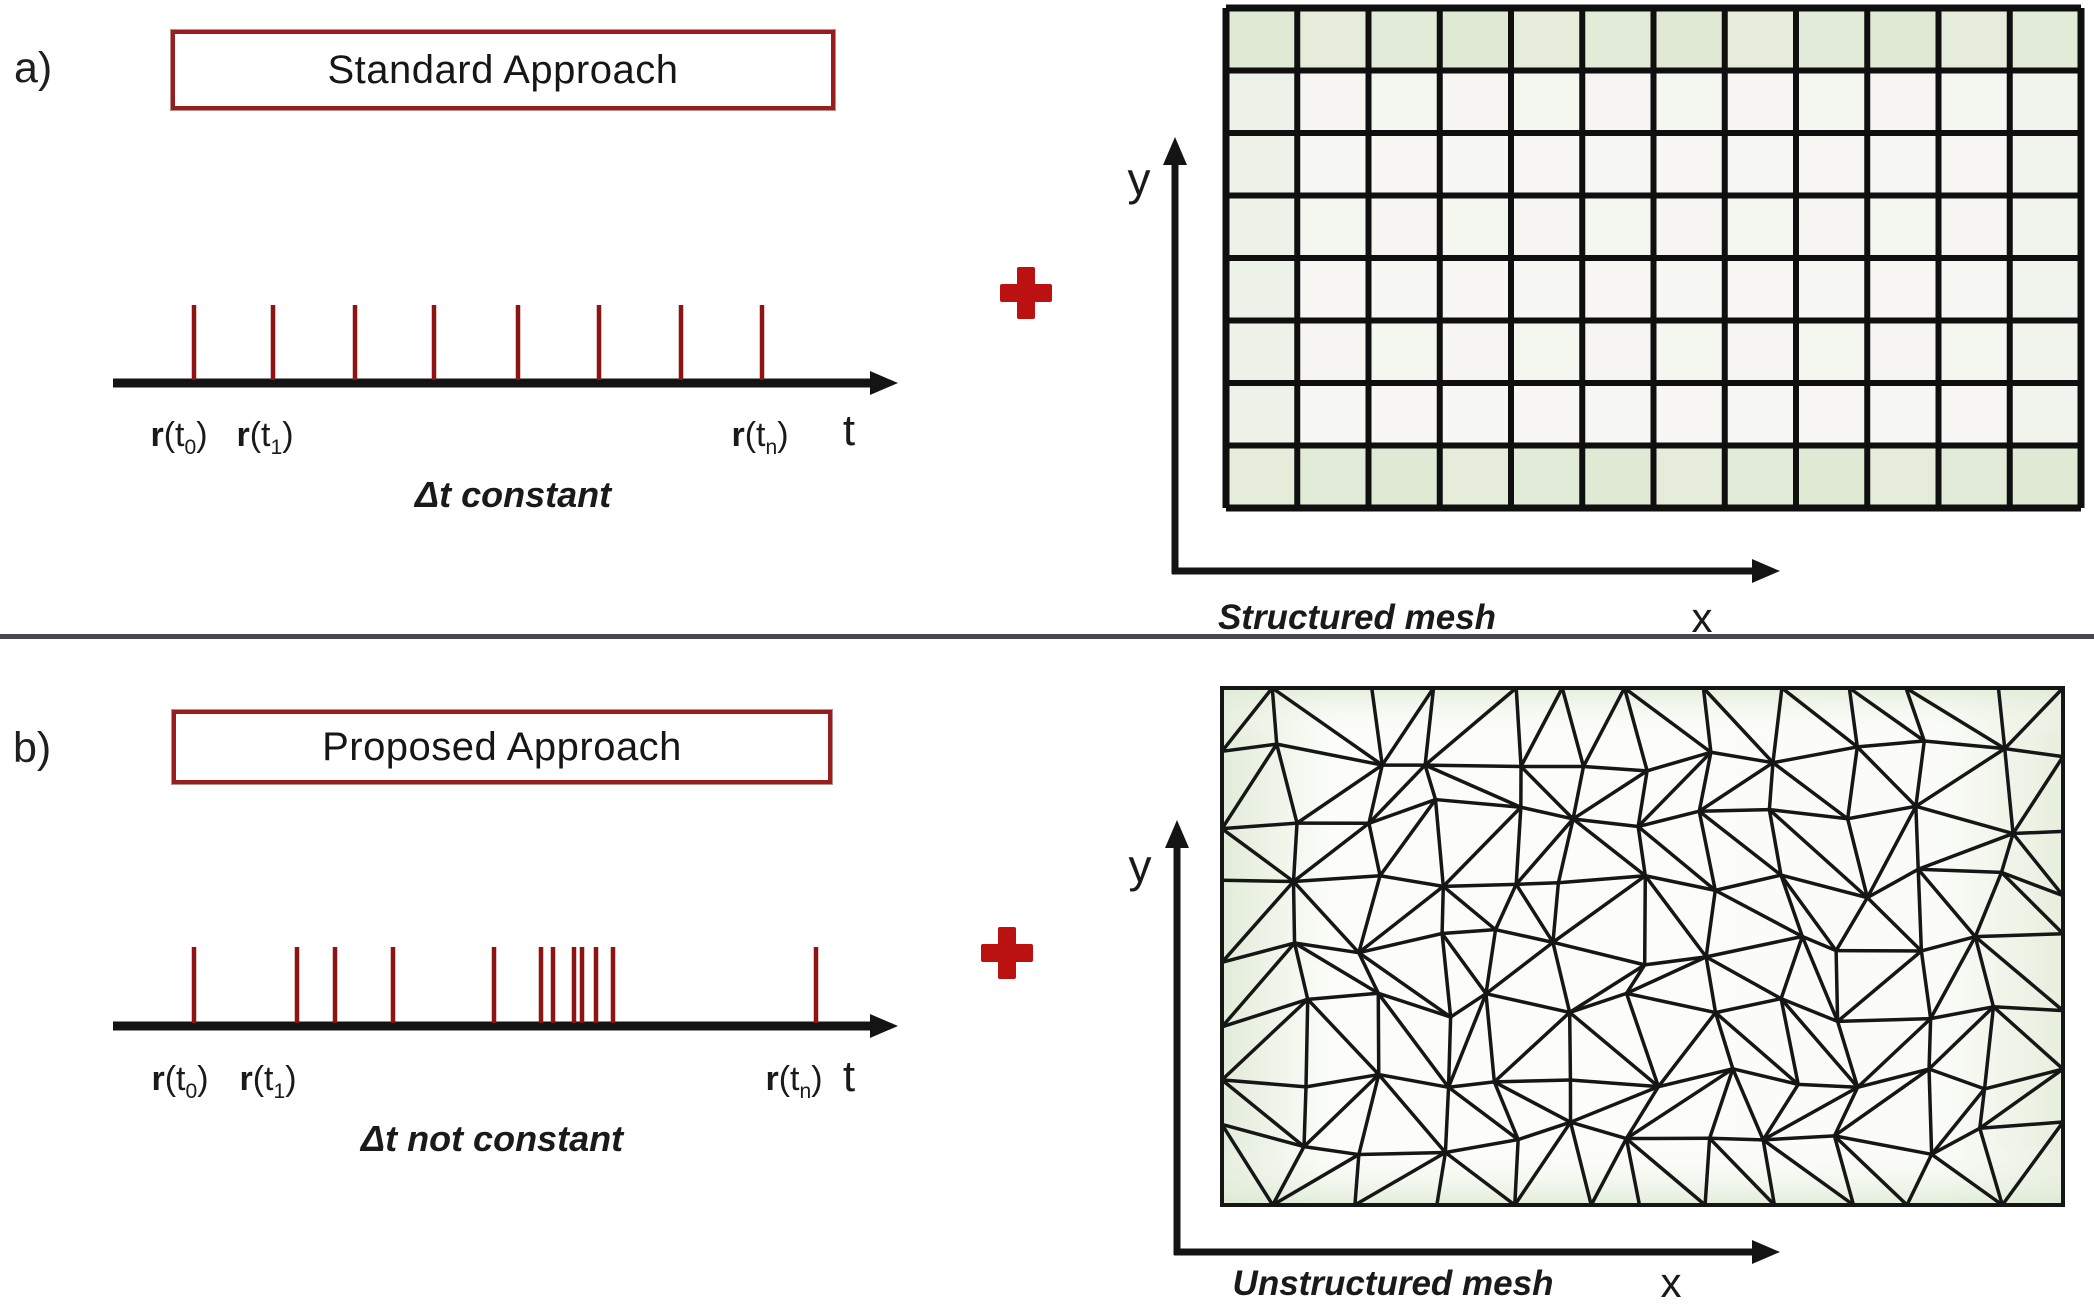  I want to click on rt1-close: ), so click(288, 435).